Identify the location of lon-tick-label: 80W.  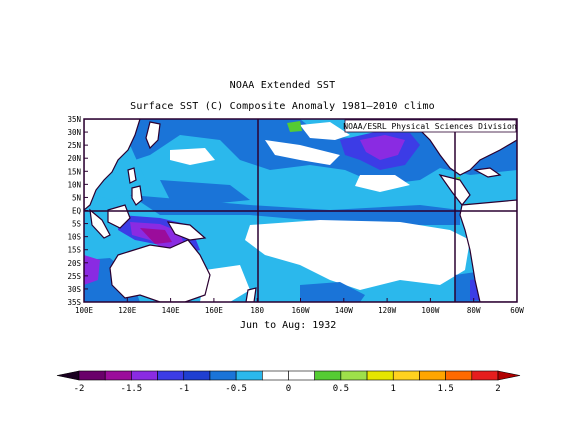
(474, 310).